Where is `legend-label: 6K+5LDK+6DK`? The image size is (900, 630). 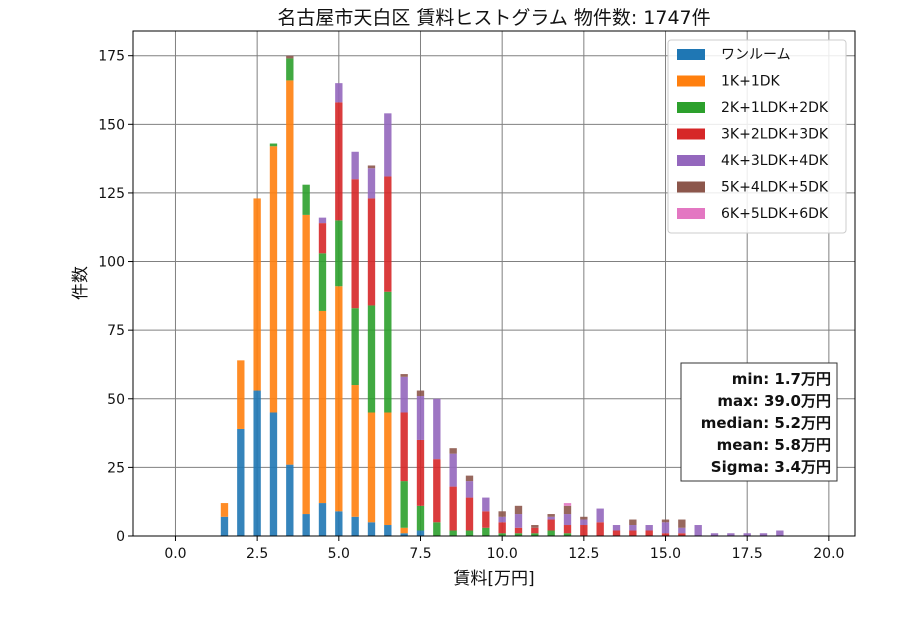 legend-label: 6K+5LDK+6DK is located at coordinates (775, 214).